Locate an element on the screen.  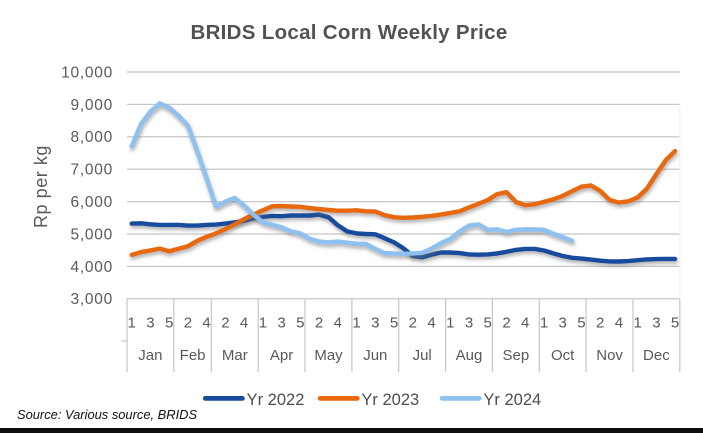
svg-text: Mar is located at coordinates (235, 355).